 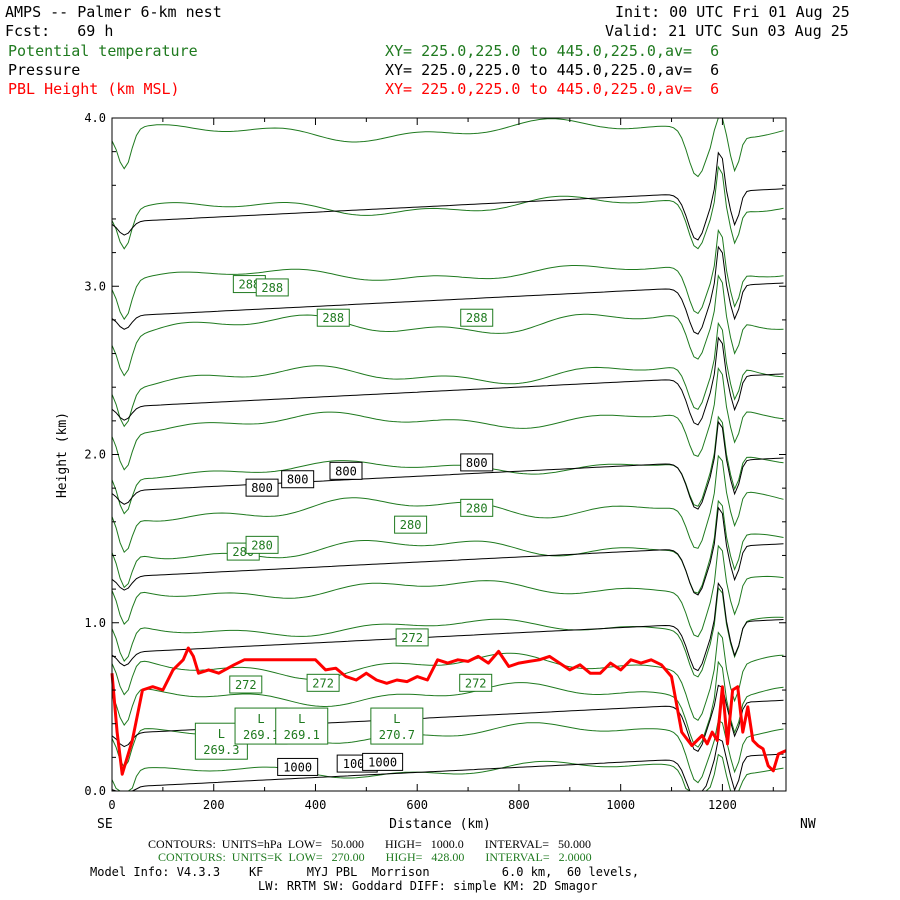 What do you see at coordinates (221, 750) in the screenshot?
I see `minimum-value: 269.3` at bounding box center [221, 750].